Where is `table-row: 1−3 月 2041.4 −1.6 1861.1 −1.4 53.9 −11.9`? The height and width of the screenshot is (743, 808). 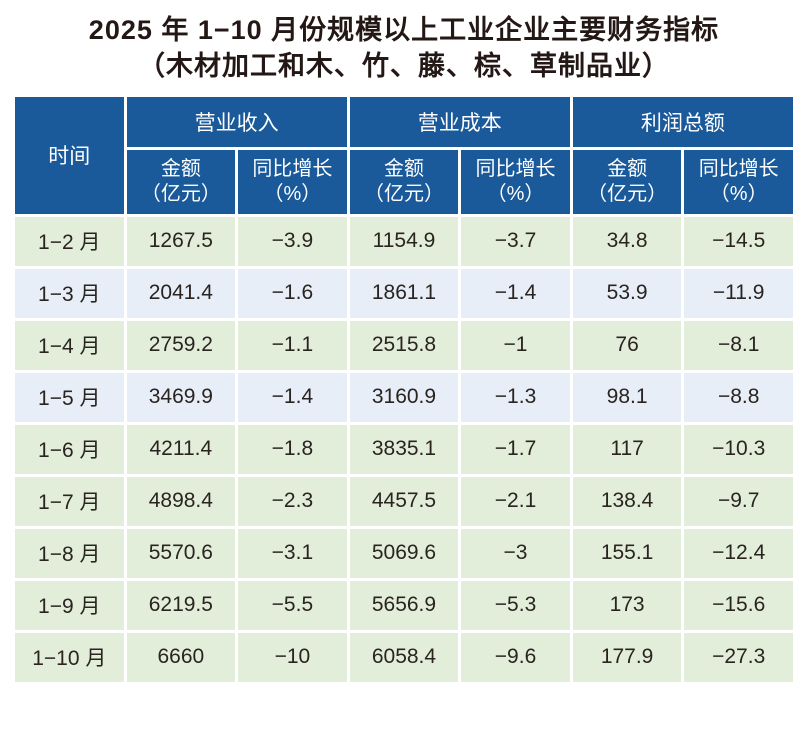
table-row: 1−3 月 2041.4 −1.6 1861.1 −1.4 53.9 −11.9 is located at coordinates (404, 293).